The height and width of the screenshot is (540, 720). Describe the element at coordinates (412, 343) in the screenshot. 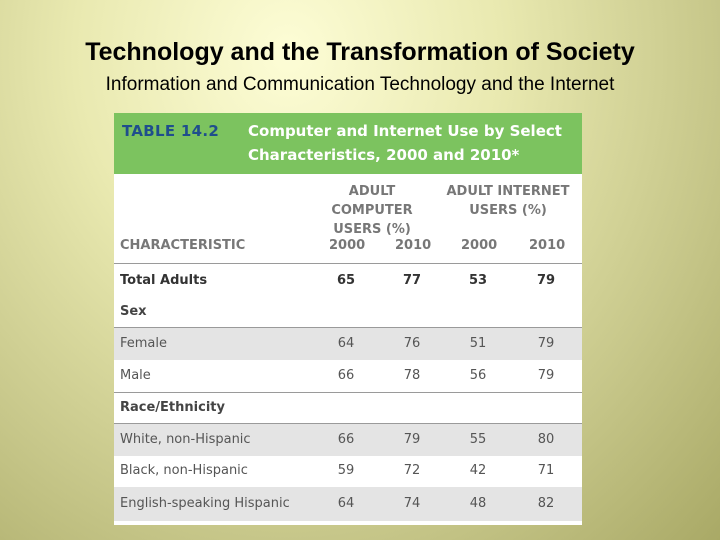

I see `cell-value: 76` at that location.